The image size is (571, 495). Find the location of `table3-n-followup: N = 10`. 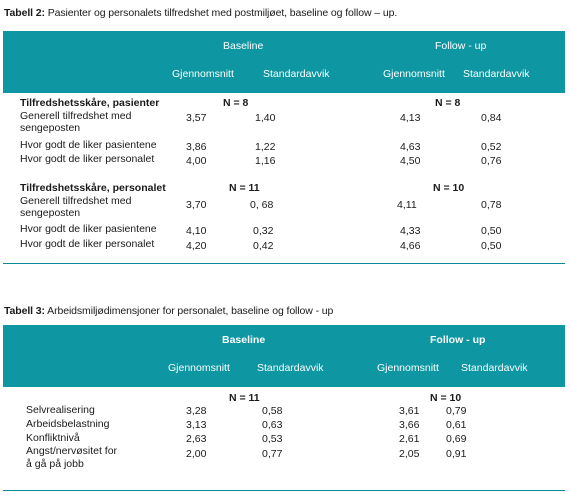

table3-n-followup: N = 10 is located at coordinates (446, 398).